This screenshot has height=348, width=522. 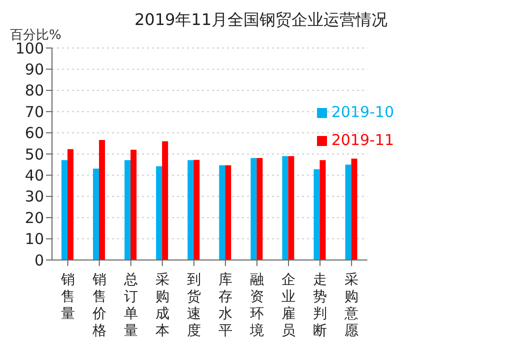 I want to click on y-tick-label: 30, so click(x=34, y=197).